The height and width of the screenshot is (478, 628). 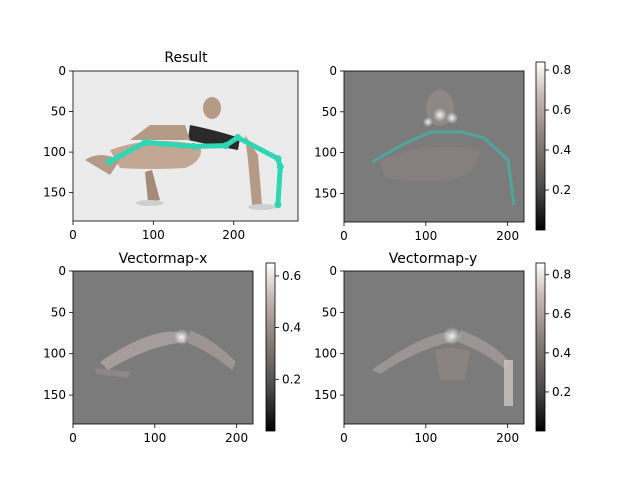 I want to click on colorbar-vectormap-x: 0.2 0.4 0.6, so click(x=283, y=347).